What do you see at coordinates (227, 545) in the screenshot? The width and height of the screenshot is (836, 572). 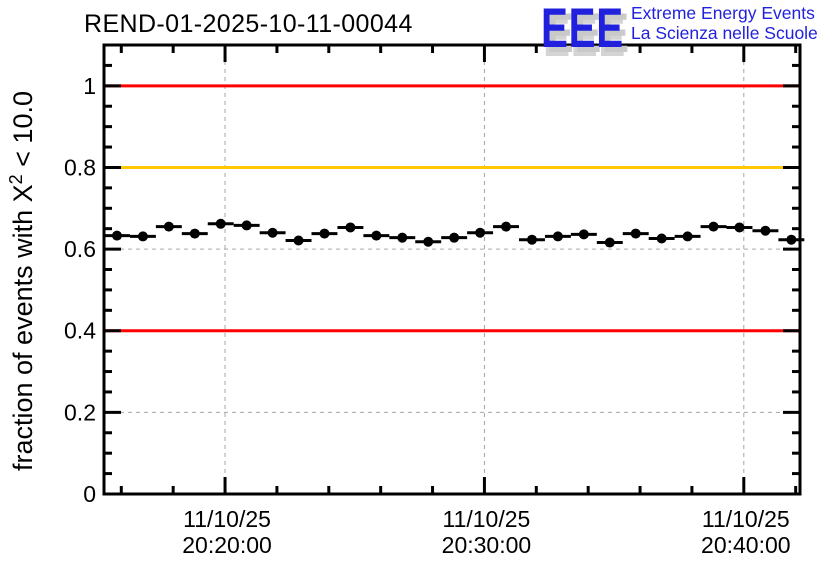 I see `x-tick-label-time: 20:20:00` at bounding box center [227, 545].